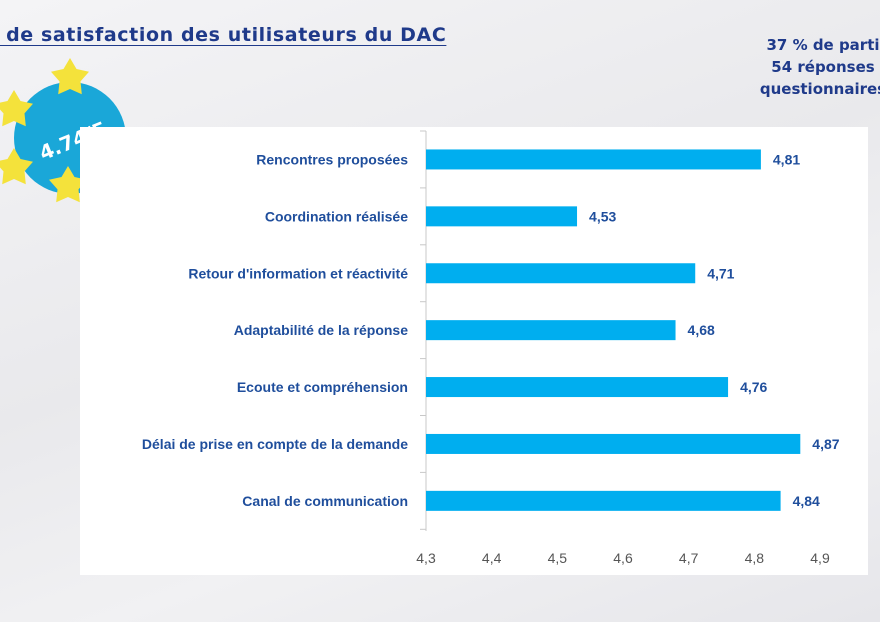 The height and width of the screenshot is (622, 880). What do you see at coordinates (825, 444) in the screenshot?
I see `data-label: 4,87` at bounding box center [825, 444].